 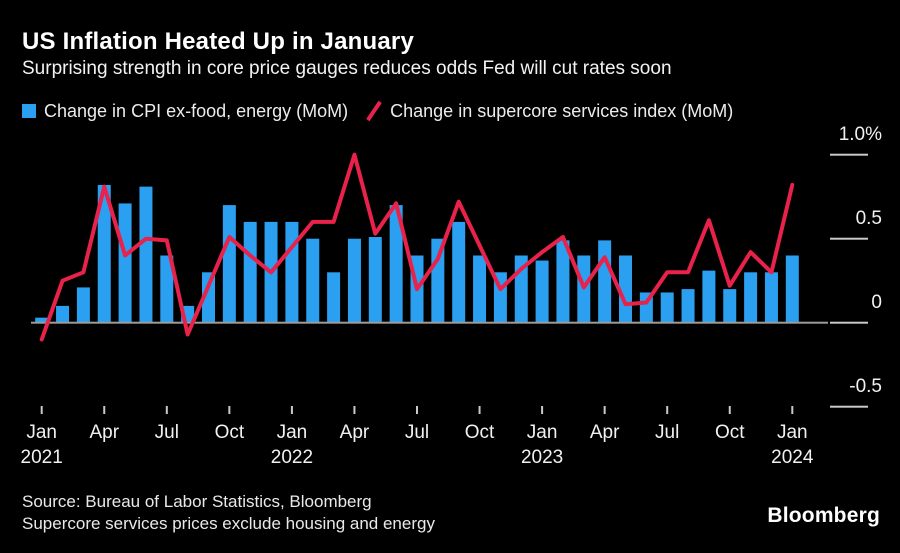 What do you see at coordinates (313, 280) in the screenshot?
I see `bar-feb-2022` at bounding box center [313, 280].